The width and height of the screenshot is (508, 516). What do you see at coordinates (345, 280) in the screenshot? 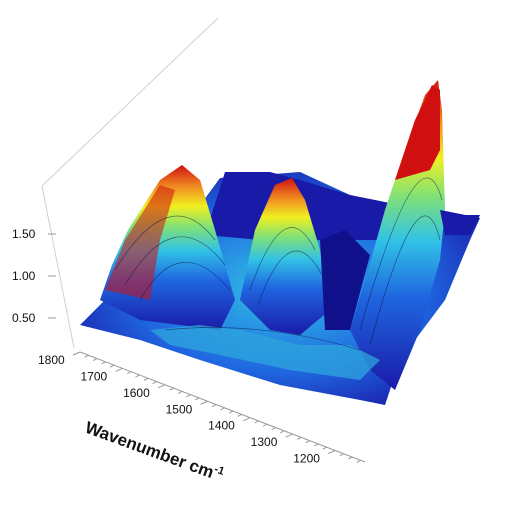
I see `surface-valley` at bounding box center [345, 280].